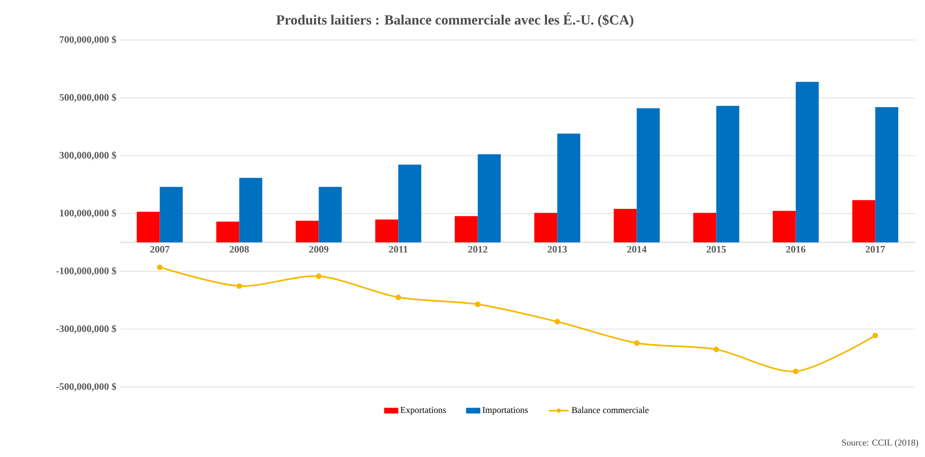 The width and height of the screenshot is (925, 457). What do you see at coordinates (716, 249) in the screenshot?
I see `x-tick-label: 2015` at bounding box center [716, 249].